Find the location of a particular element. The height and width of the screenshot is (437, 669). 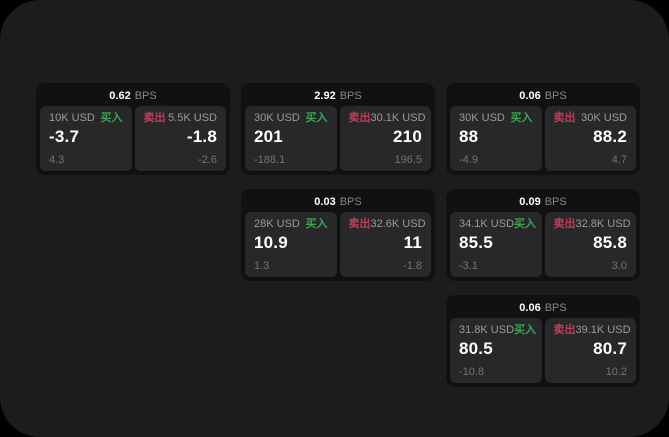

bps-value: 0.03 is located at coordinates (325, 202).